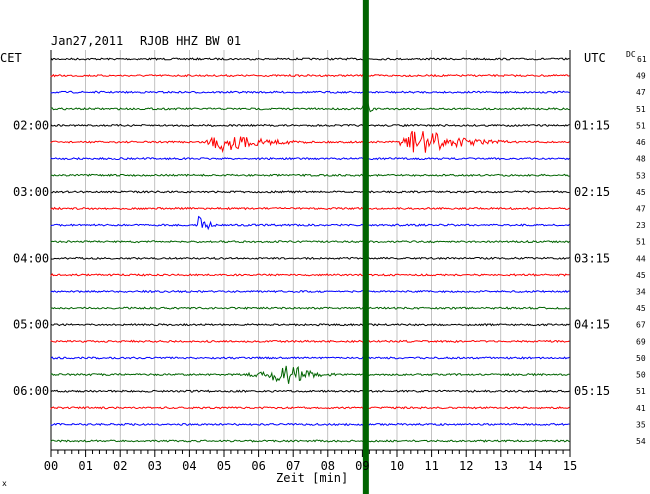 This screenshot has width=650, height=494. What do you see at coordinates (87, 41) in the screenshot?
I see `date-label: Jan27,2011` at bounding box center [87, 41].